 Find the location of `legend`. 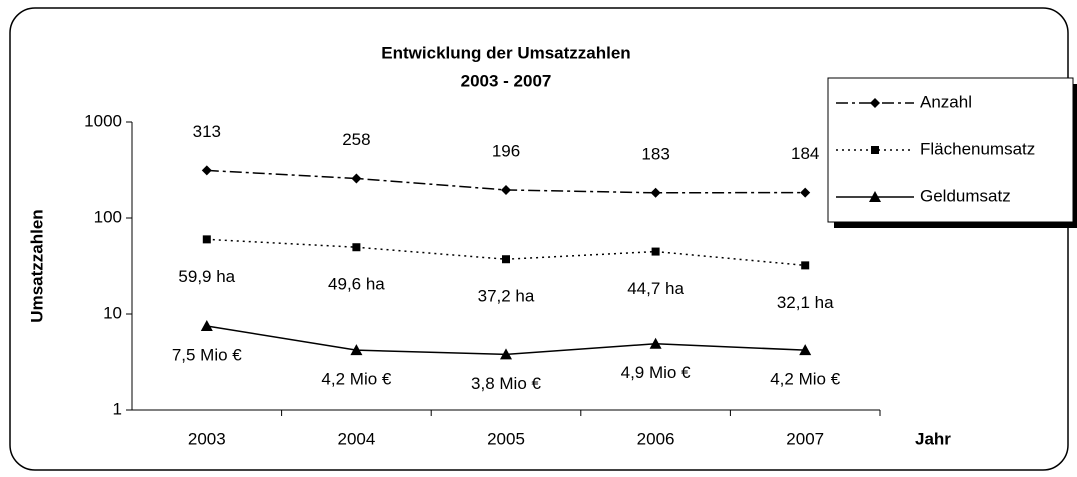

legend is located at coordinates (950, 150).